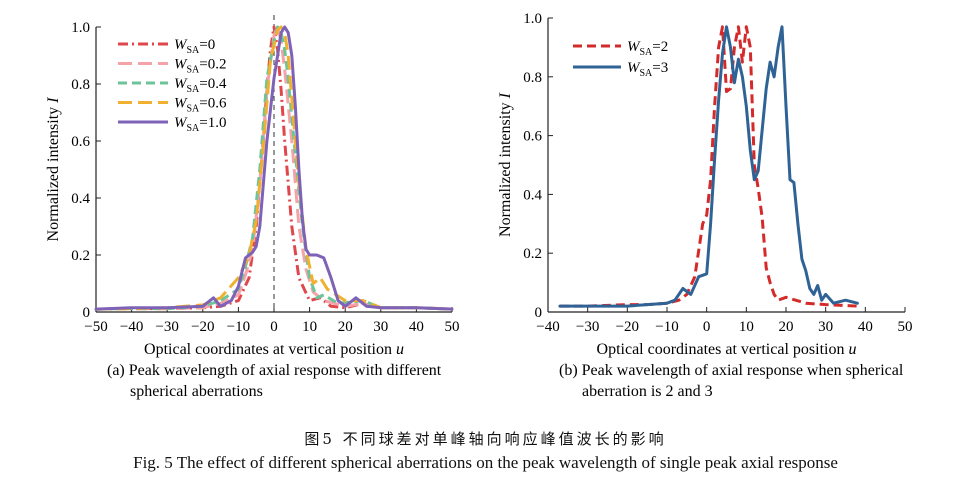 The image size is (971, 489). Describe the element at coordinates (200, 105) in the screenshot. I see `legend-label-4: WSA=0.6` at that location.